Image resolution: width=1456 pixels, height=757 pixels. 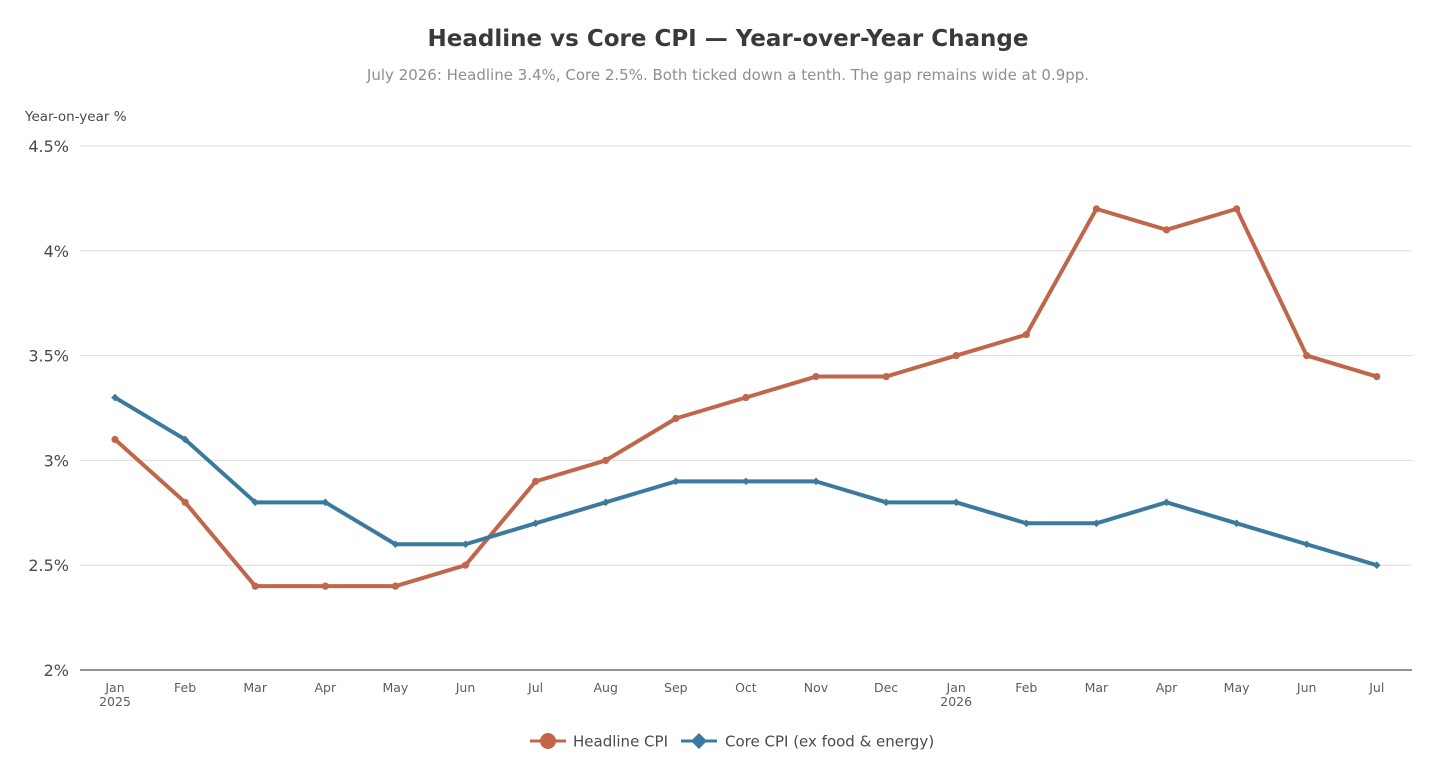 I want to click on y-tick-label: 3%, so click(x=56, y=460).